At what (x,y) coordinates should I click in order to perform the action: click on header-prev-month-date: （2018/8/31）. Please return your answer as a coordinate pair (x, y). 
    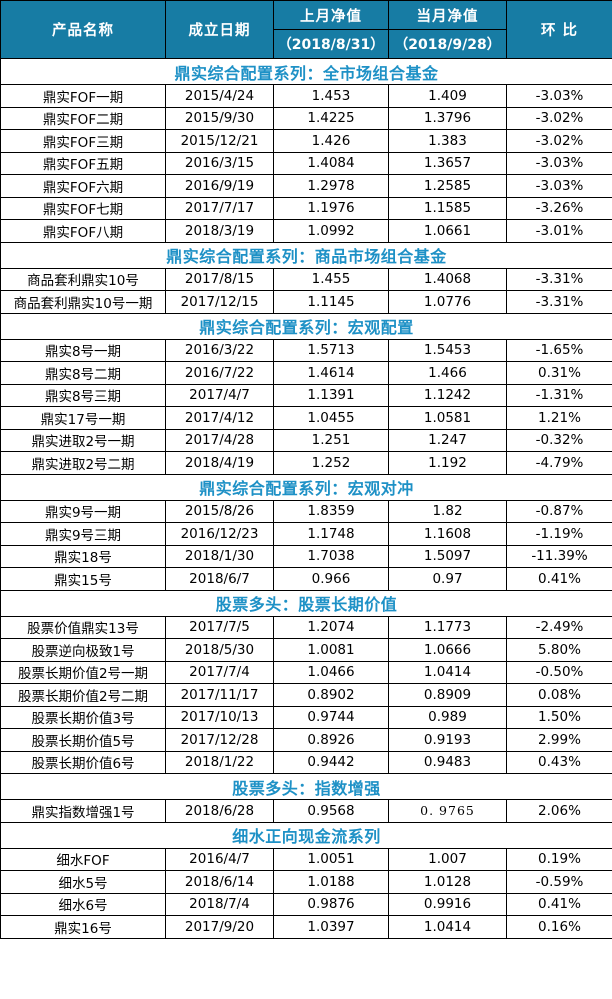
    Looking at the image, I should click on (331, 44).